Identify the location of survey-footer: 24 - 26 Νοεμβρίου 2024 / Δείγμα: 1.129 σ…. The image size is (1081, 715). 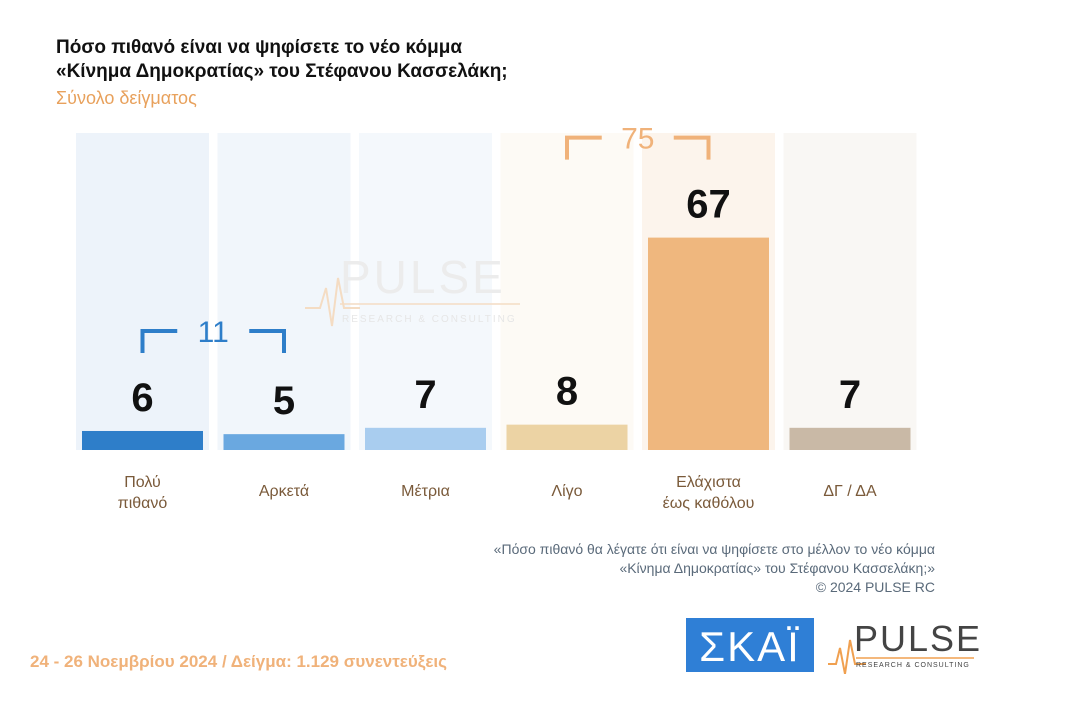
(238, 661).